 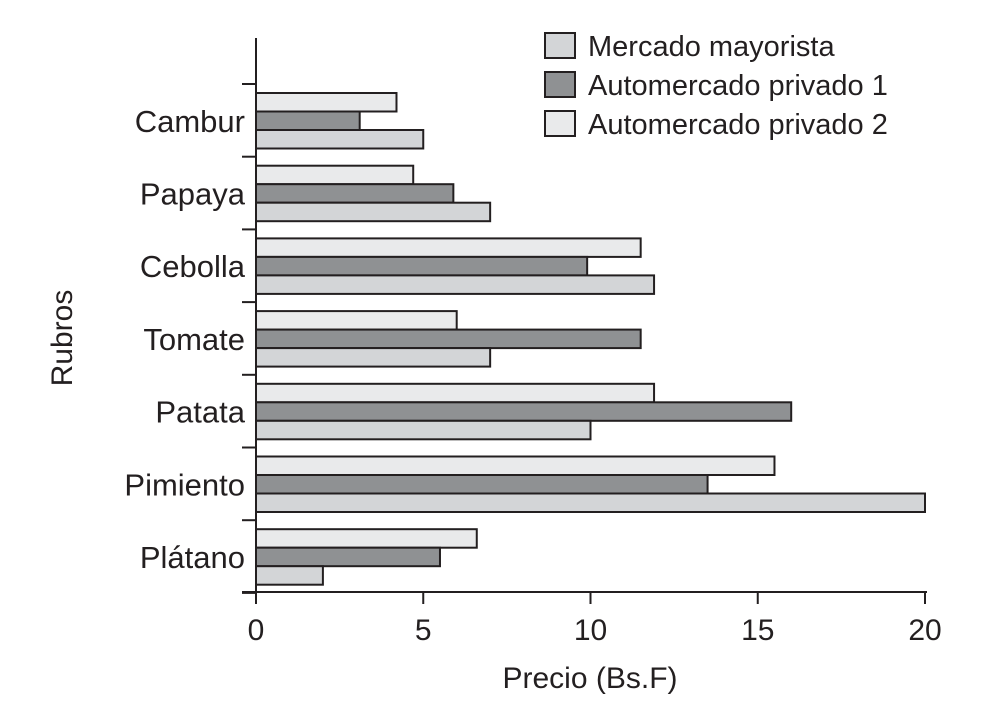 I want to click on x-tick-label: 20, so click(x=924, y=630).